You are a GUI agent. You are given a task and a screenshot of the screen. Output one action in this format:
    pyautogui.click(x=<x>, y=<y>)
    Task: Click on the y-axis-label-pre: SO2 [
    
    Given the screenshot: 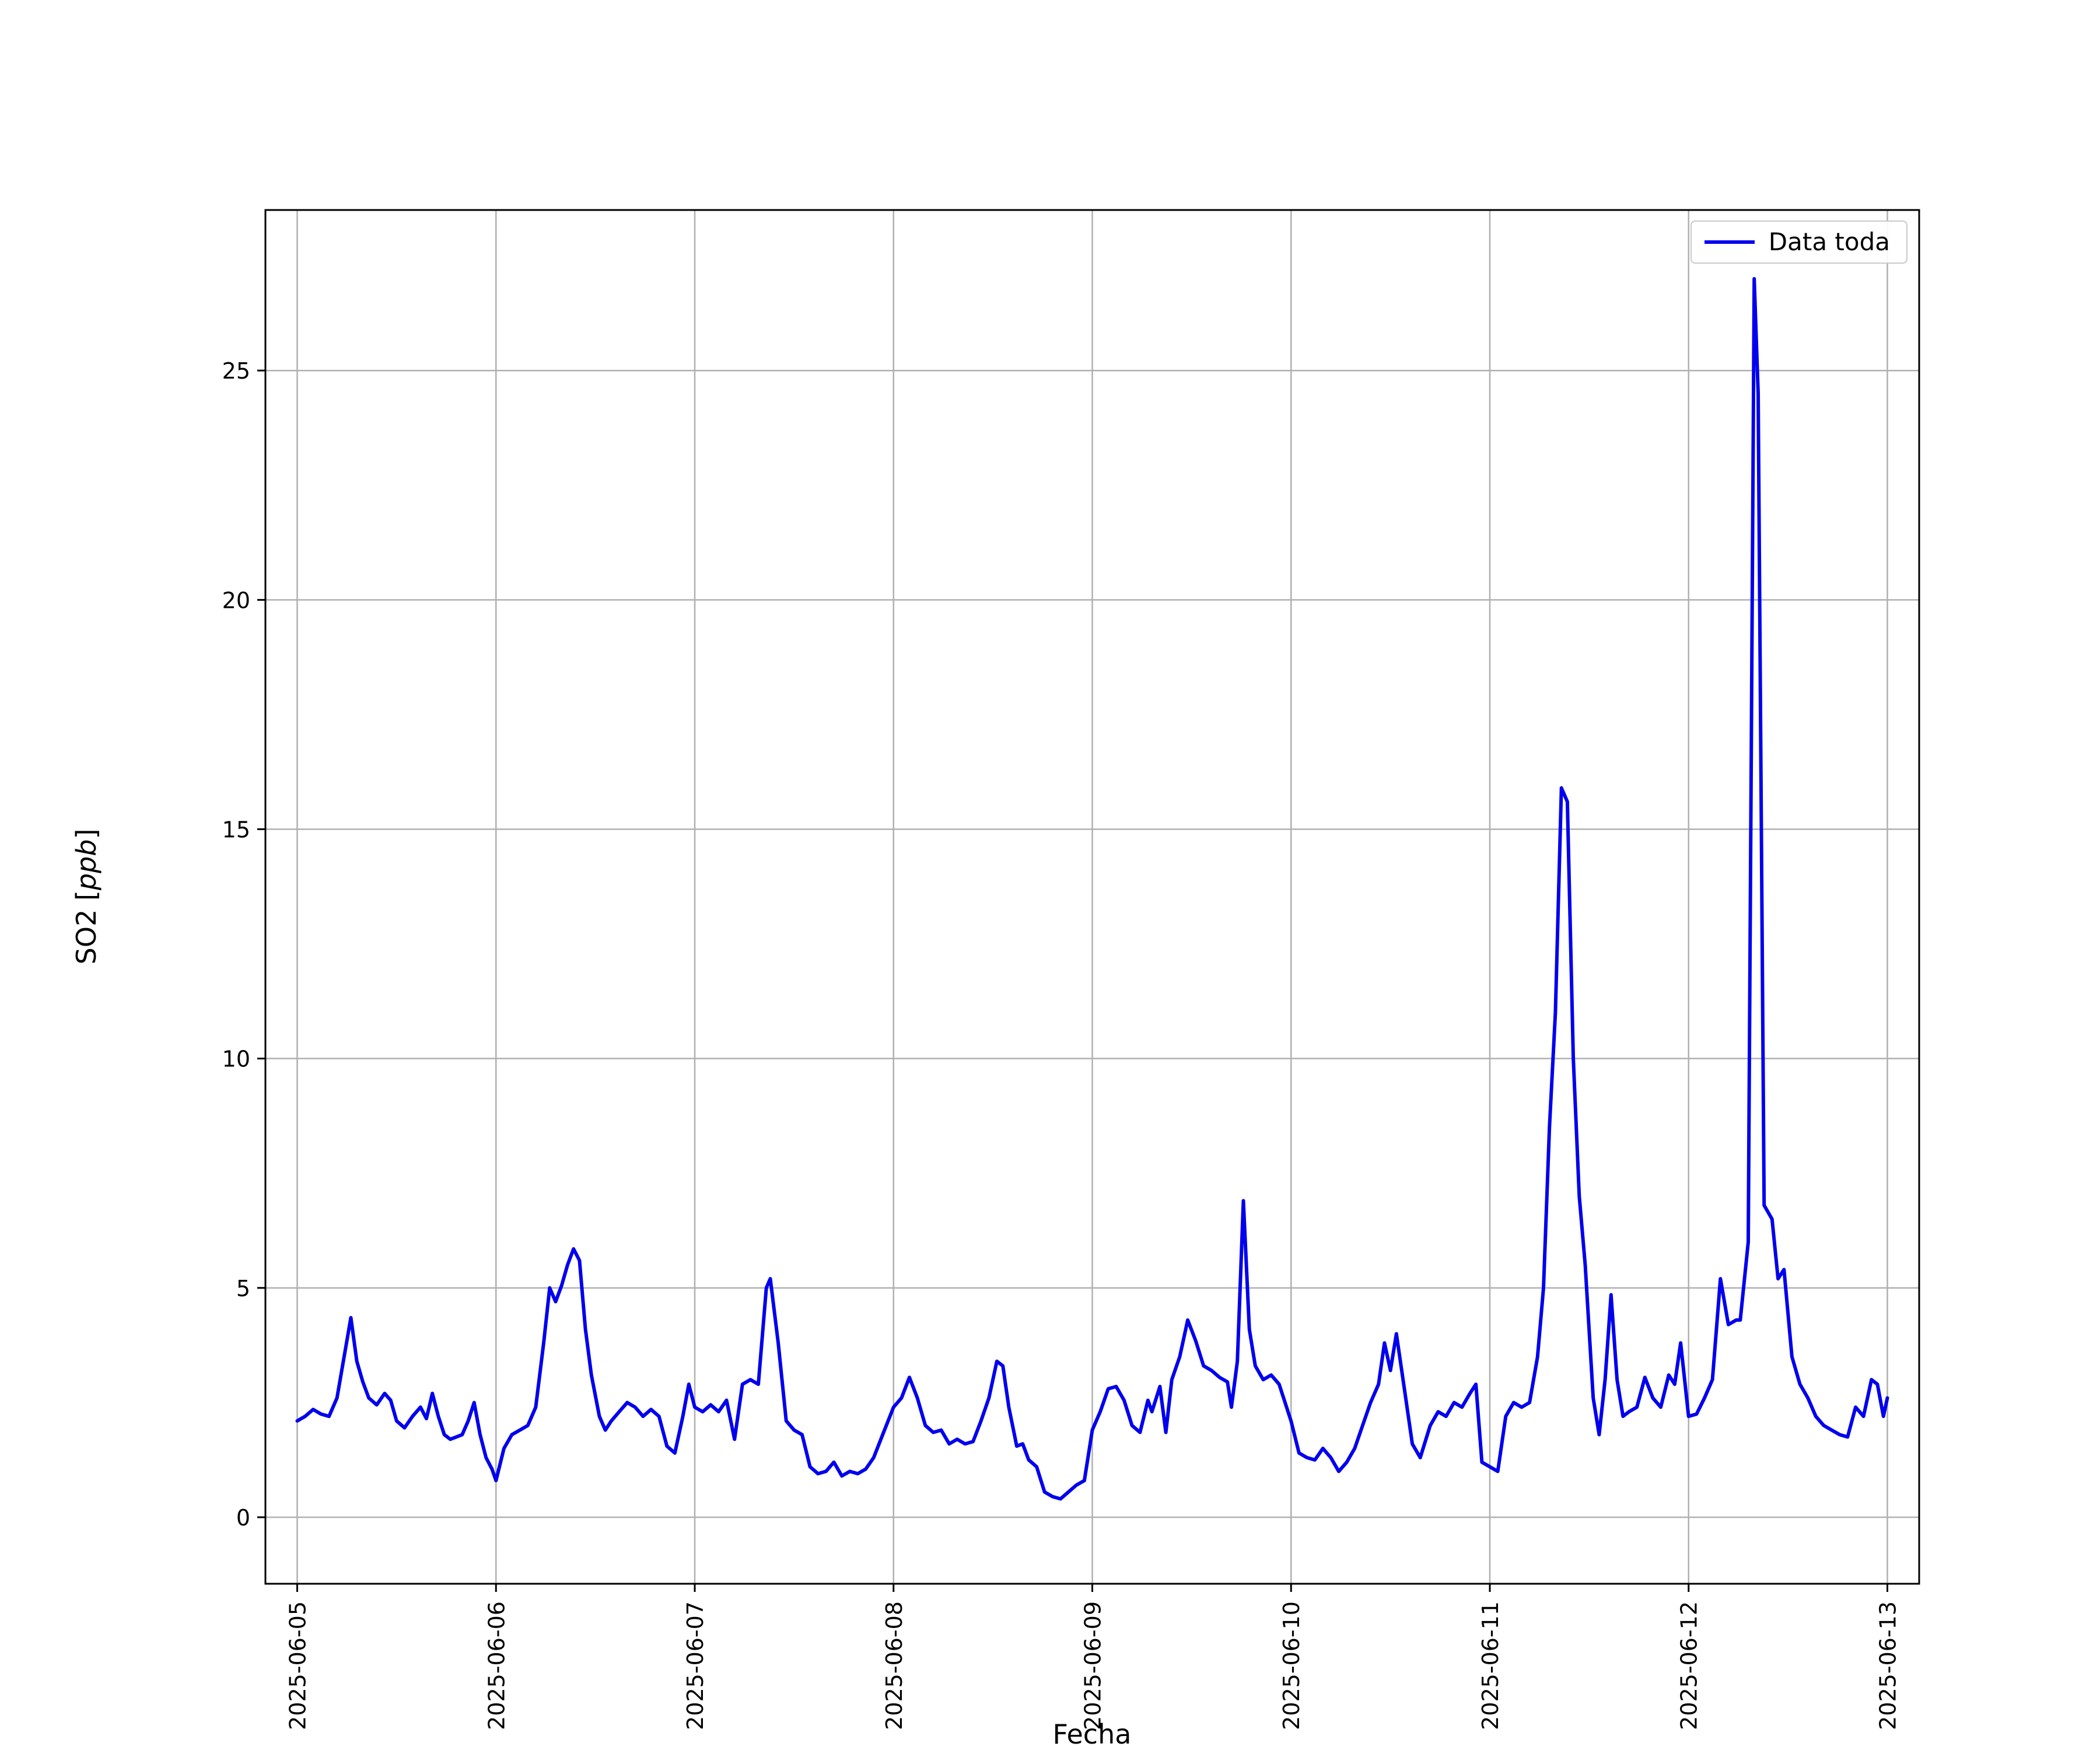 What is the action you would take?
    pyautogui.click(x=86, y=928)
    